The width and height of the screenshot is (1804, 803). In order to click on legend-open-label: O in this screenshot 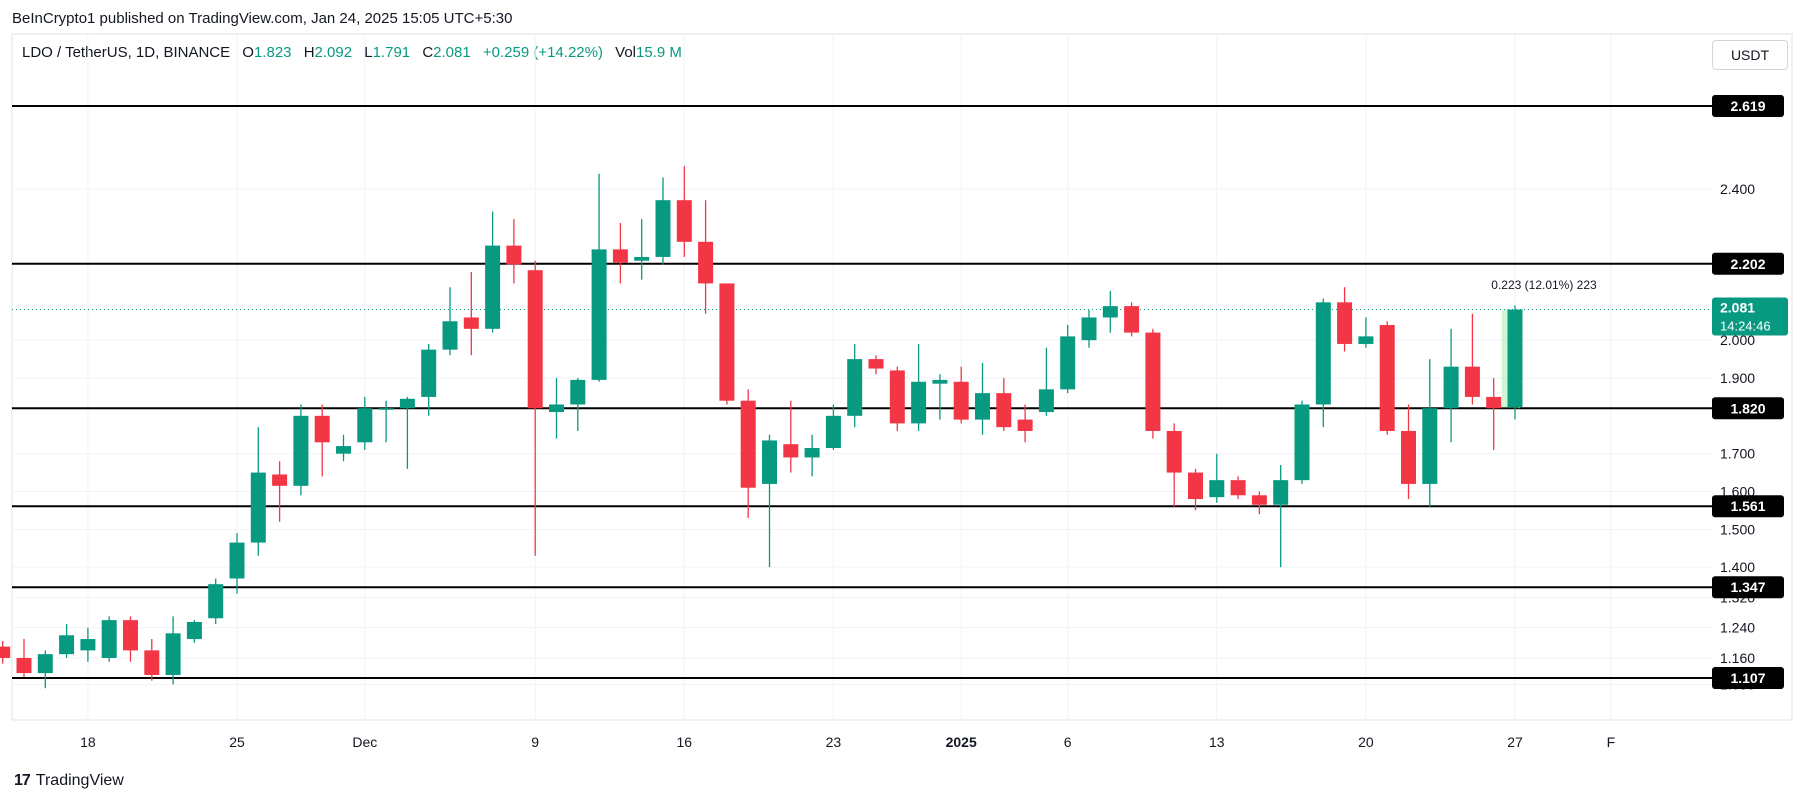, I will do `click(248, 52)`.